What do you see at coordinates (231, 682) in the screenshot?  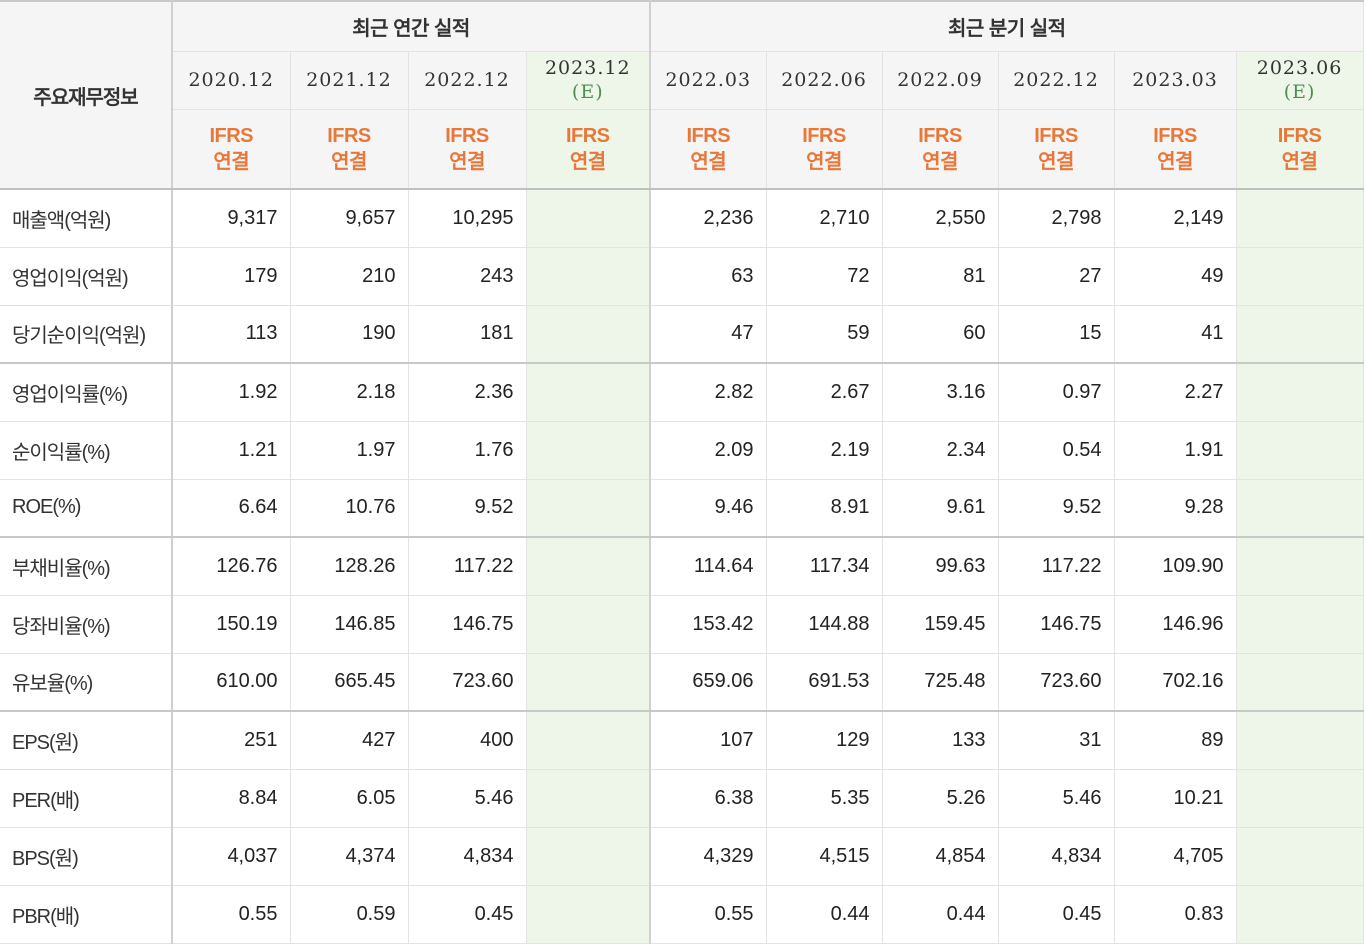 I see `annual-value-cell: 610.00` at bounding box center [231, 682].